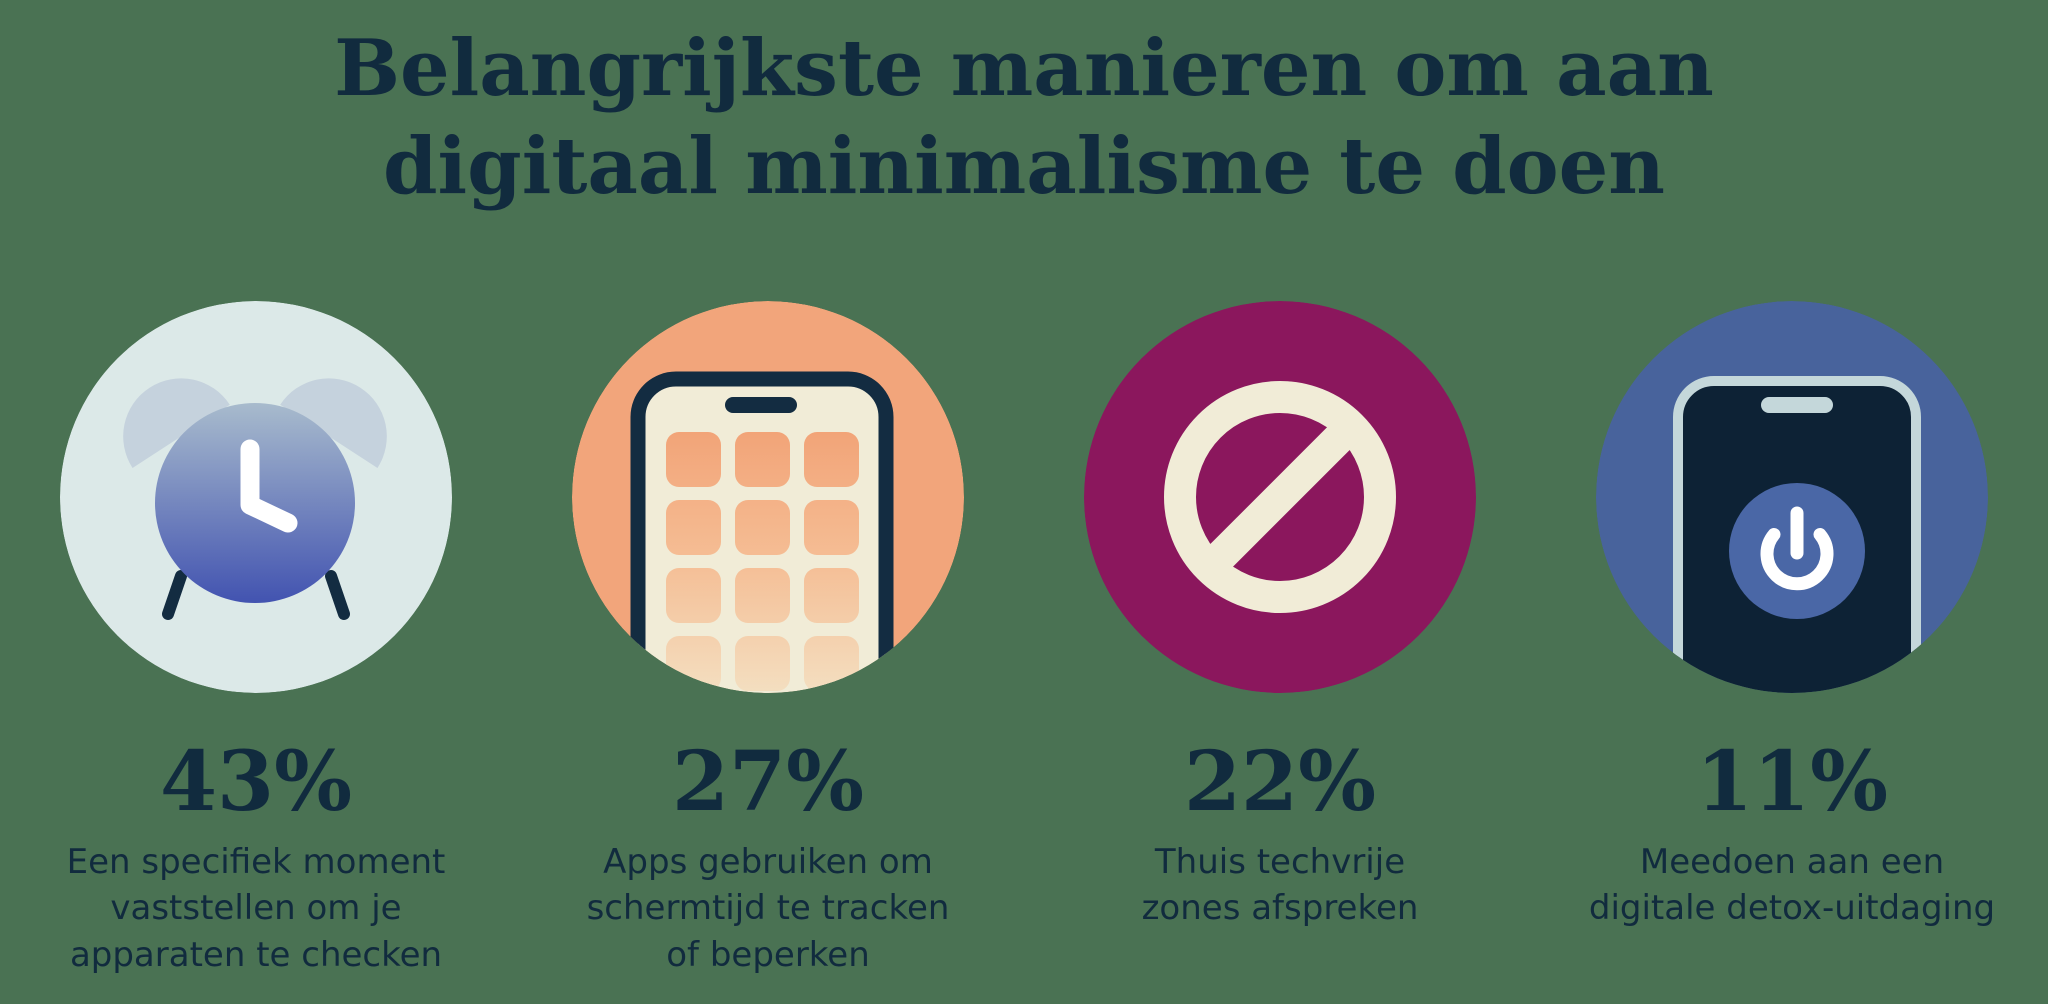  I want to click on stat-percent: 11%, so click(1792, 781).